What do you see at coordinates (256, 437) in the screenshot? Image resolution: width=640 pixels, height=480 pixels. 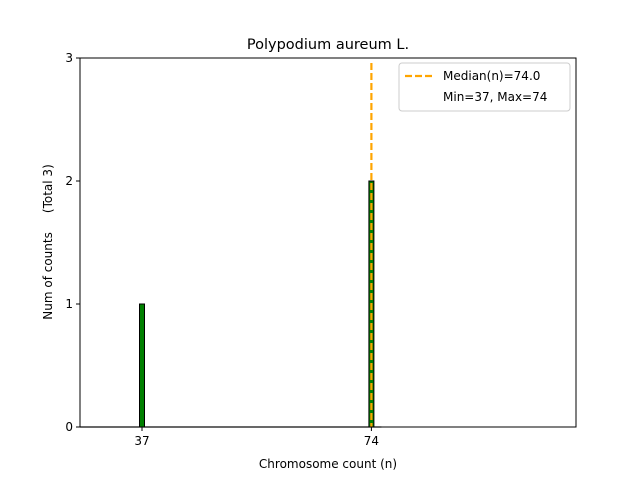 I see `x-axis-ticks: 37 74` at bounding box center [256, 437].